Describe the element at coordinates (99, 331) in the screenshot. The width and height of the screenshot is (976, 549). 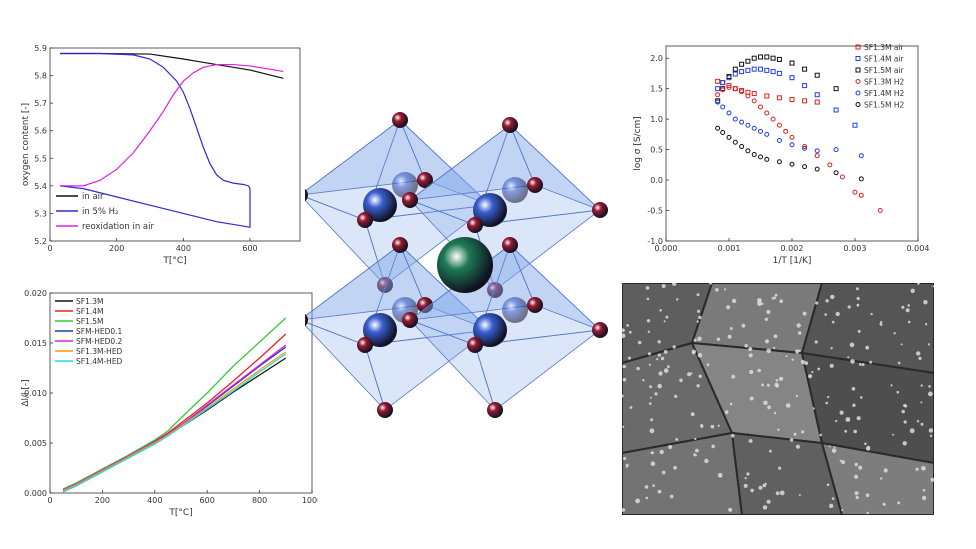
I see `legend-label: SFM-HED0.1` at that location.